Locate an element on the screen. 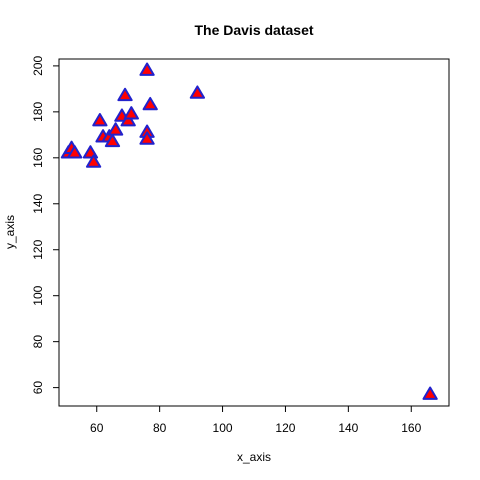  x-tick-label: 120 is located at coordinates (285, 428).